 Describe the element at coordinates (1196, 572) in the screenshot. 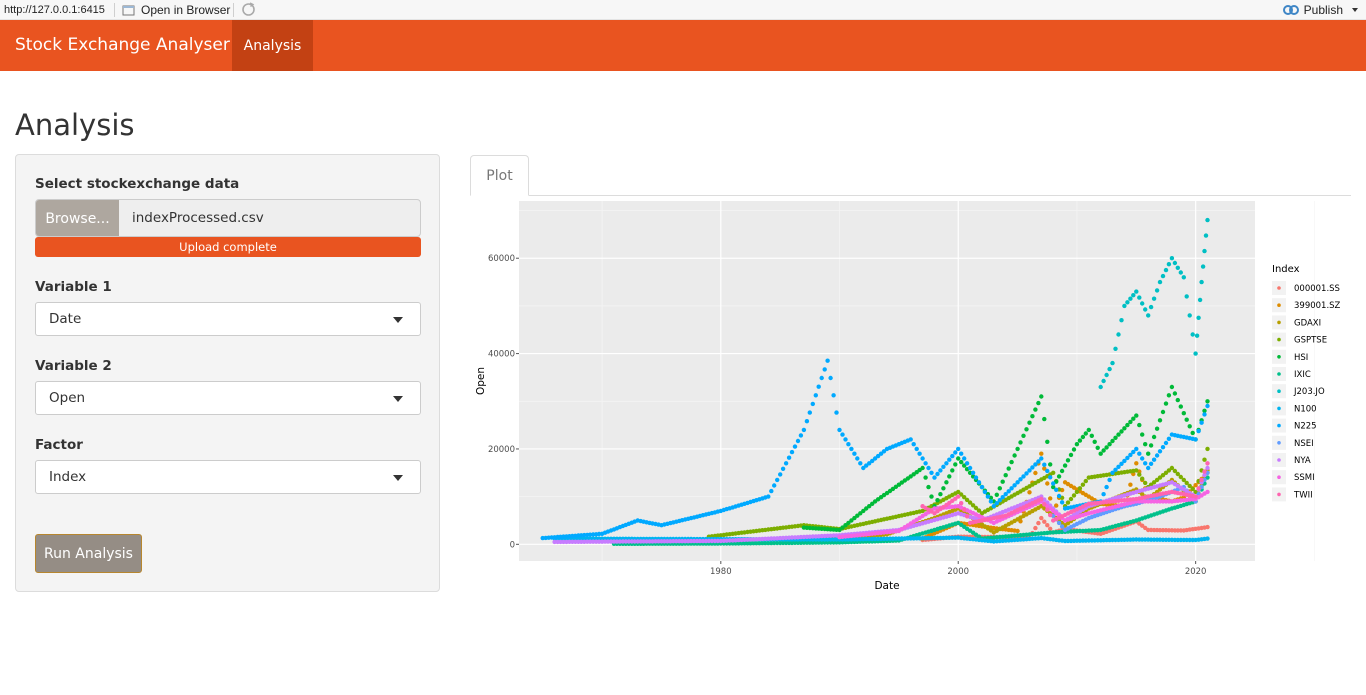

I see `x-tick-label: 2020` at that location.